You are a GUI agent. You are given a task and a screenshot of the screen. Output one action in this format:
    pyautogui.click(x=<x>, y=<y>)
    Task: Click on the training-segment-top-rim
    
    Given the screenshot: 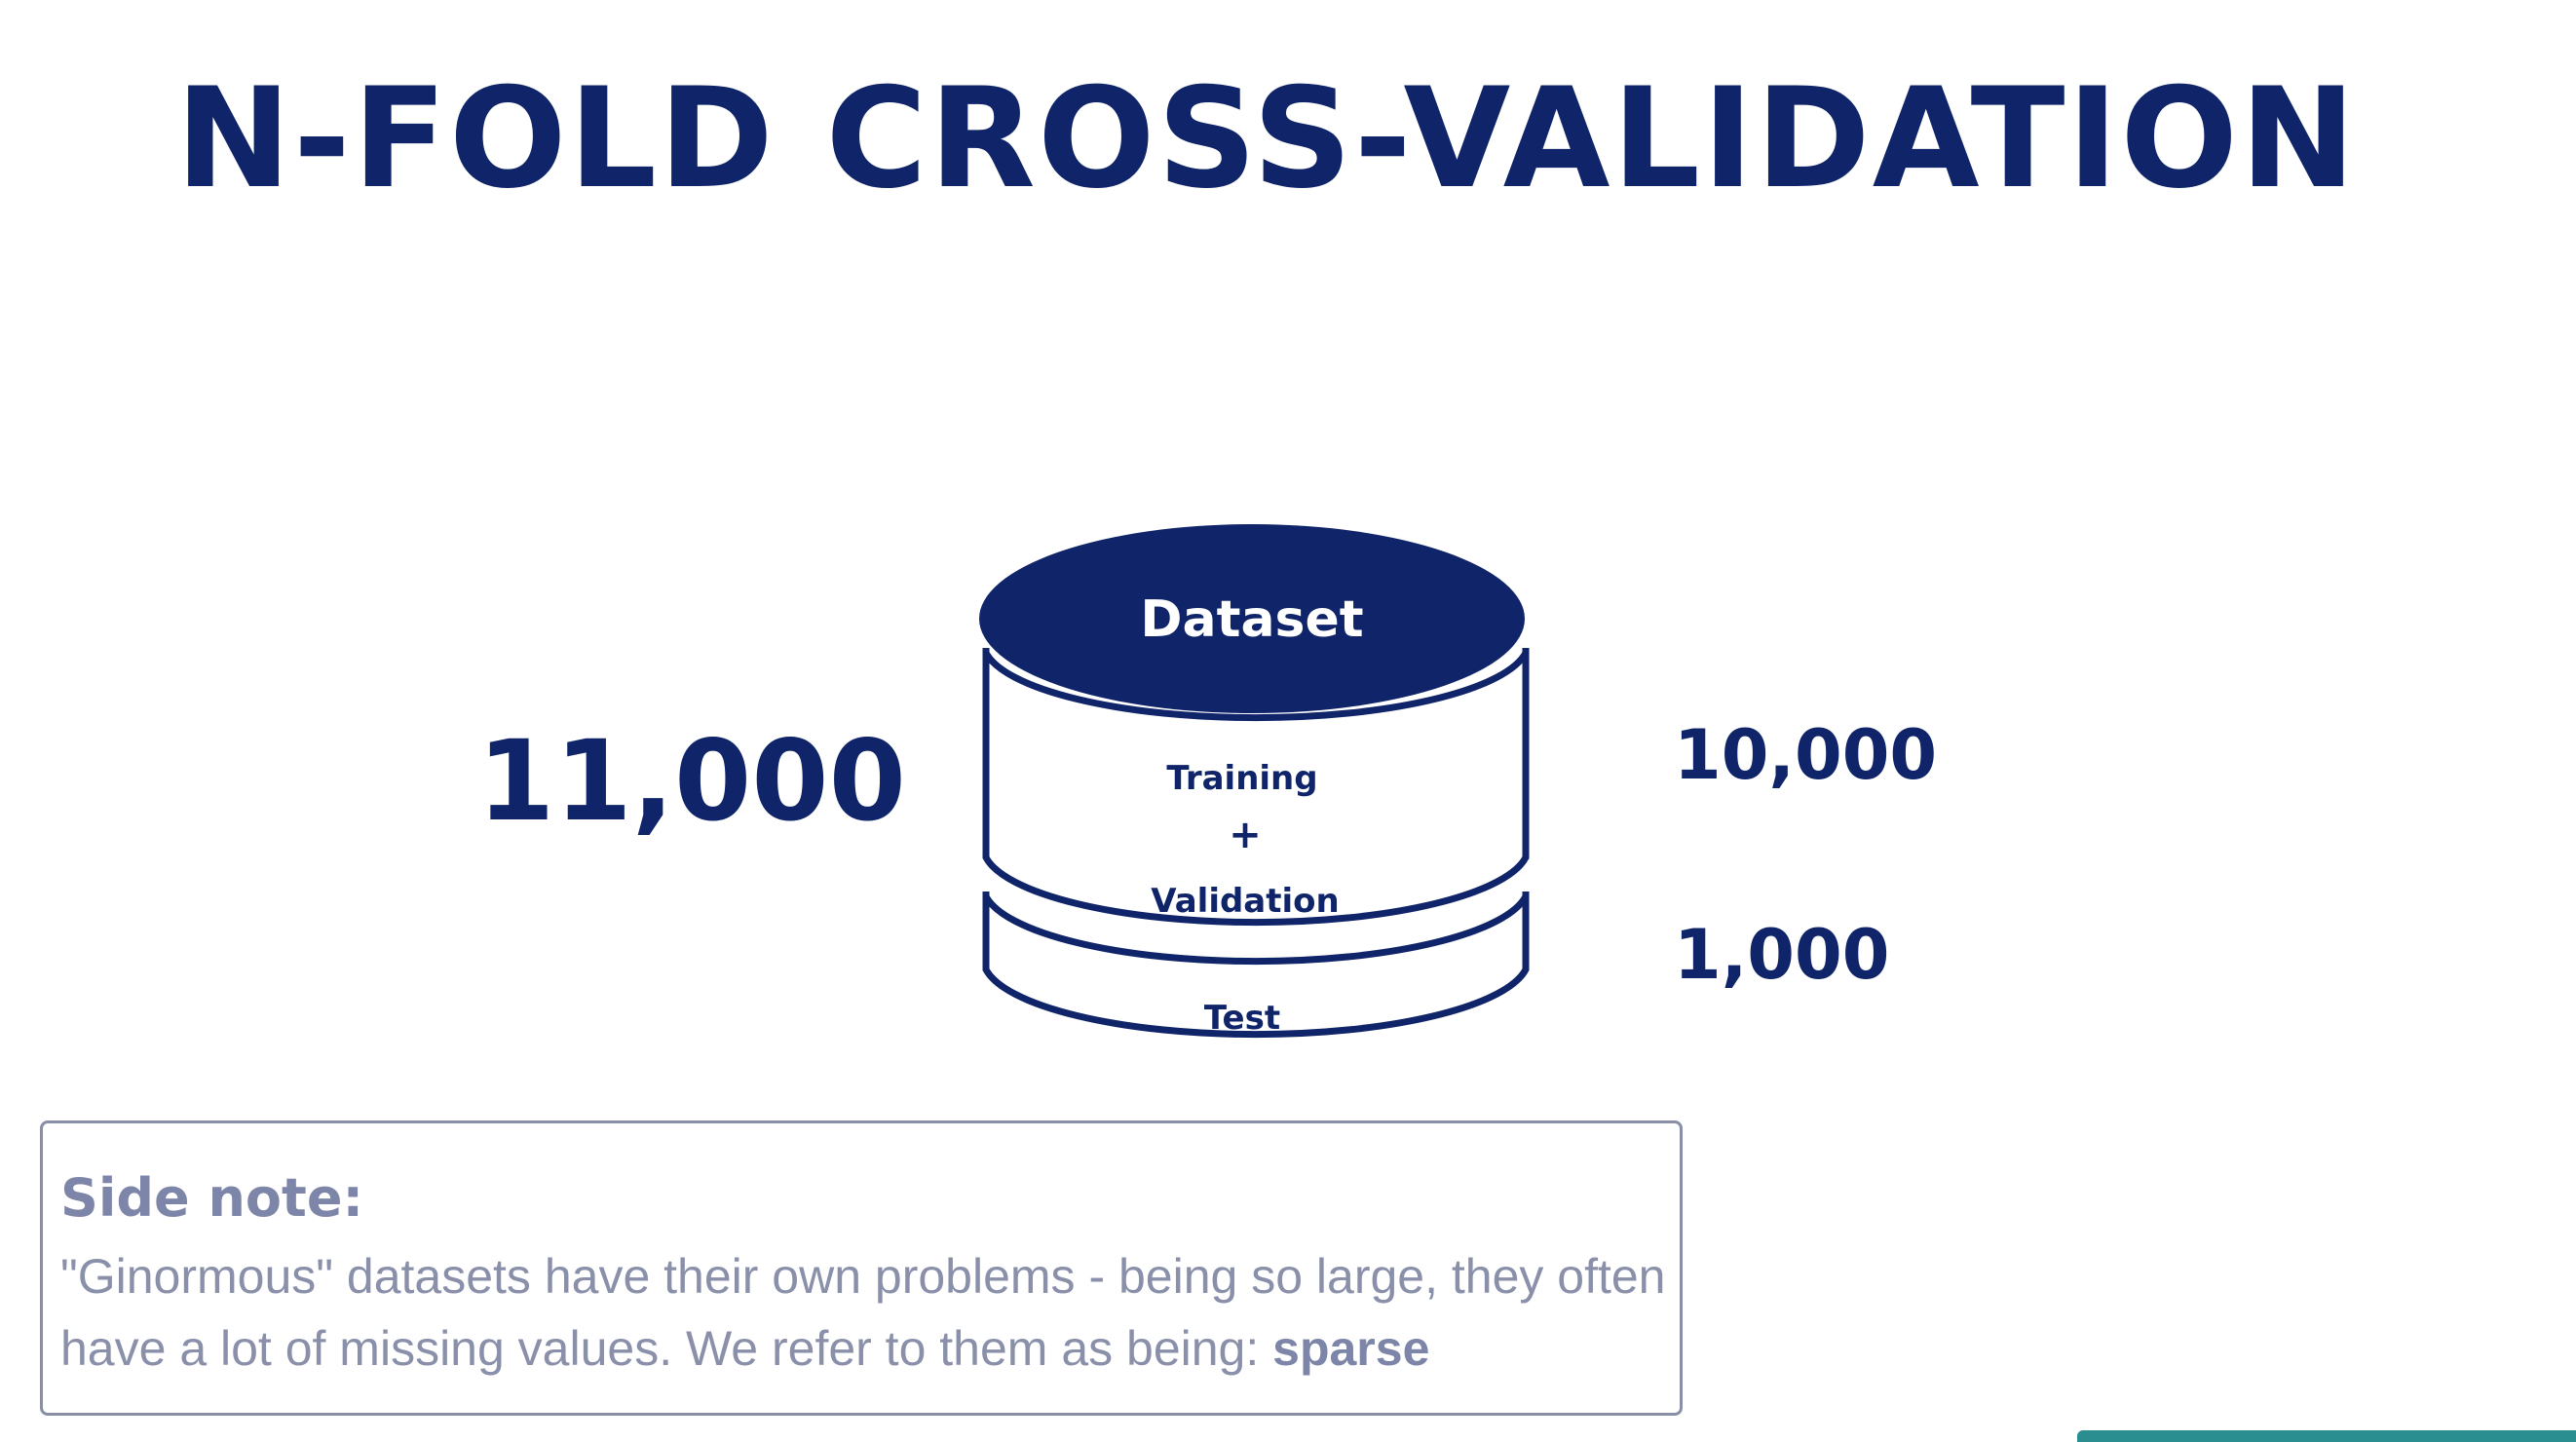 What is the action you would take?
    pyautogui.click(x=1256, y=686)
    